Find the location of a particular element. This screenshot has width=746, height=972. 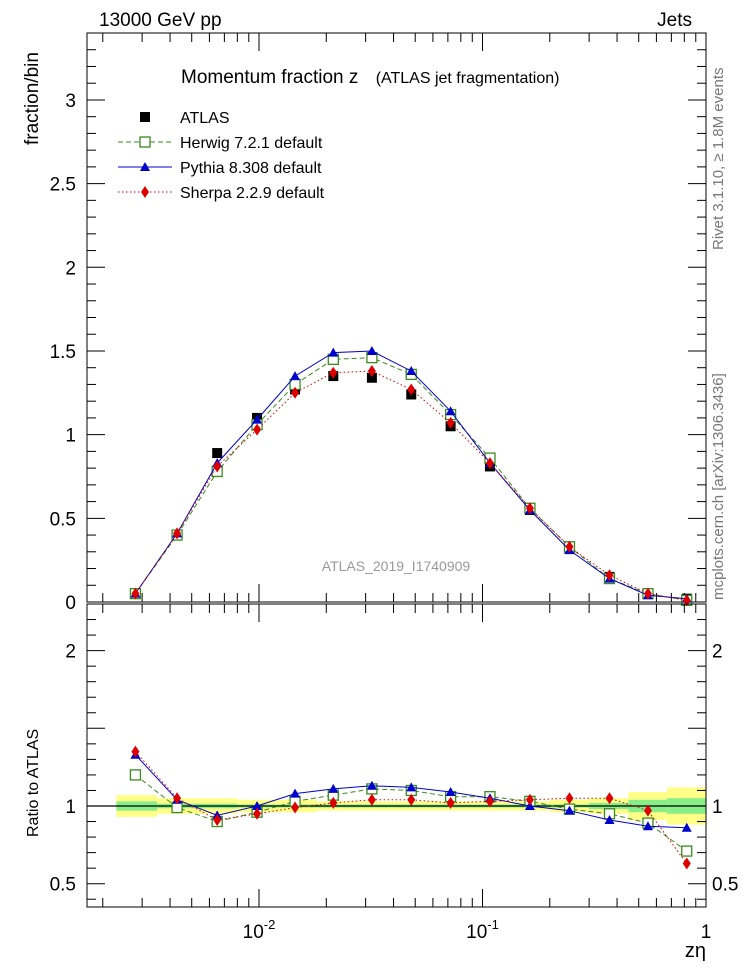

ratio-y-tick-label-right: 0.5 is located at coordinates (725, 885).